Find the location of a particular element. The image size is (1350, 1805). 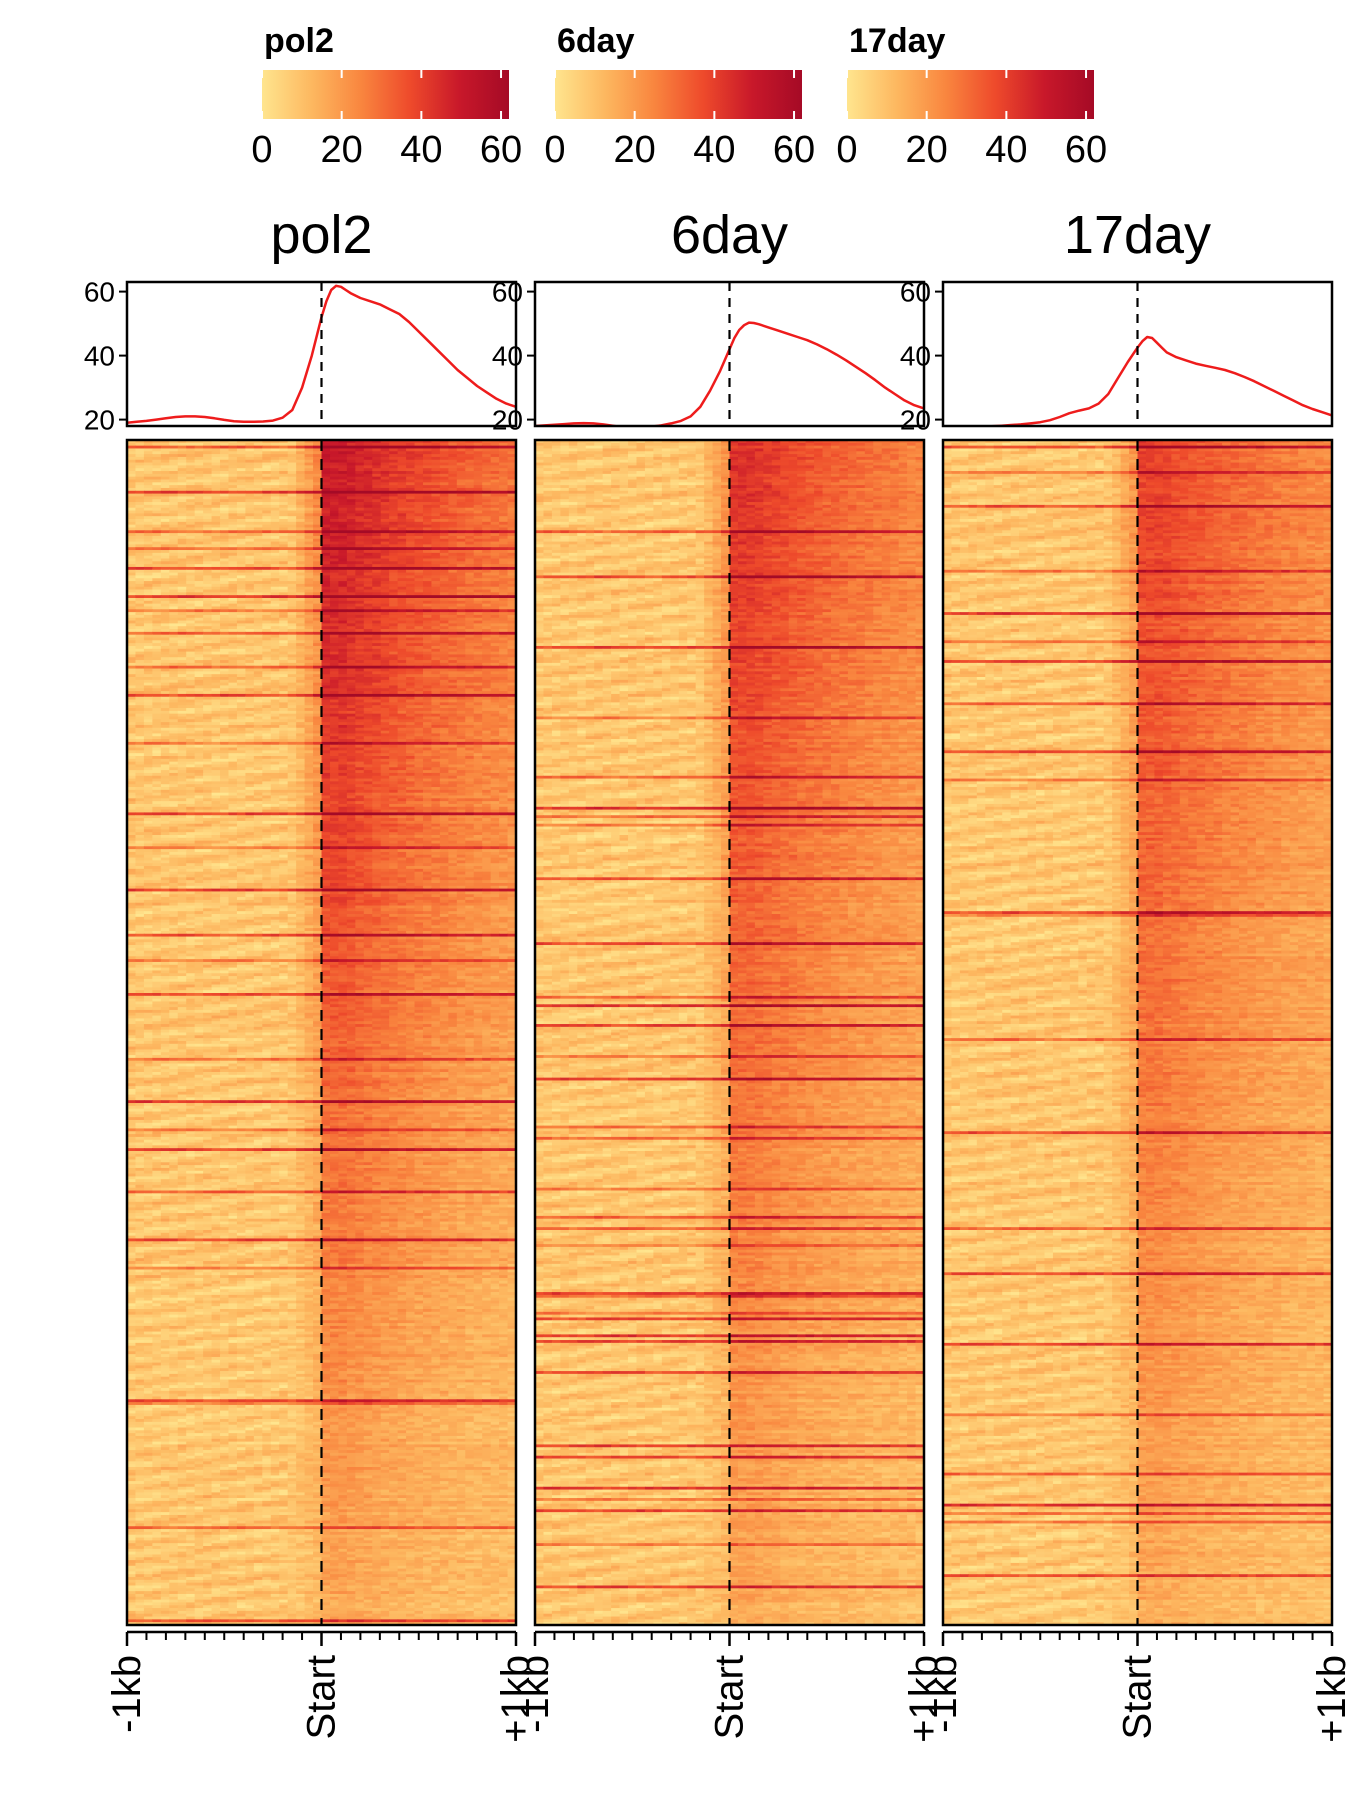

legend-title: 6day is located at coordinates (596, 41).